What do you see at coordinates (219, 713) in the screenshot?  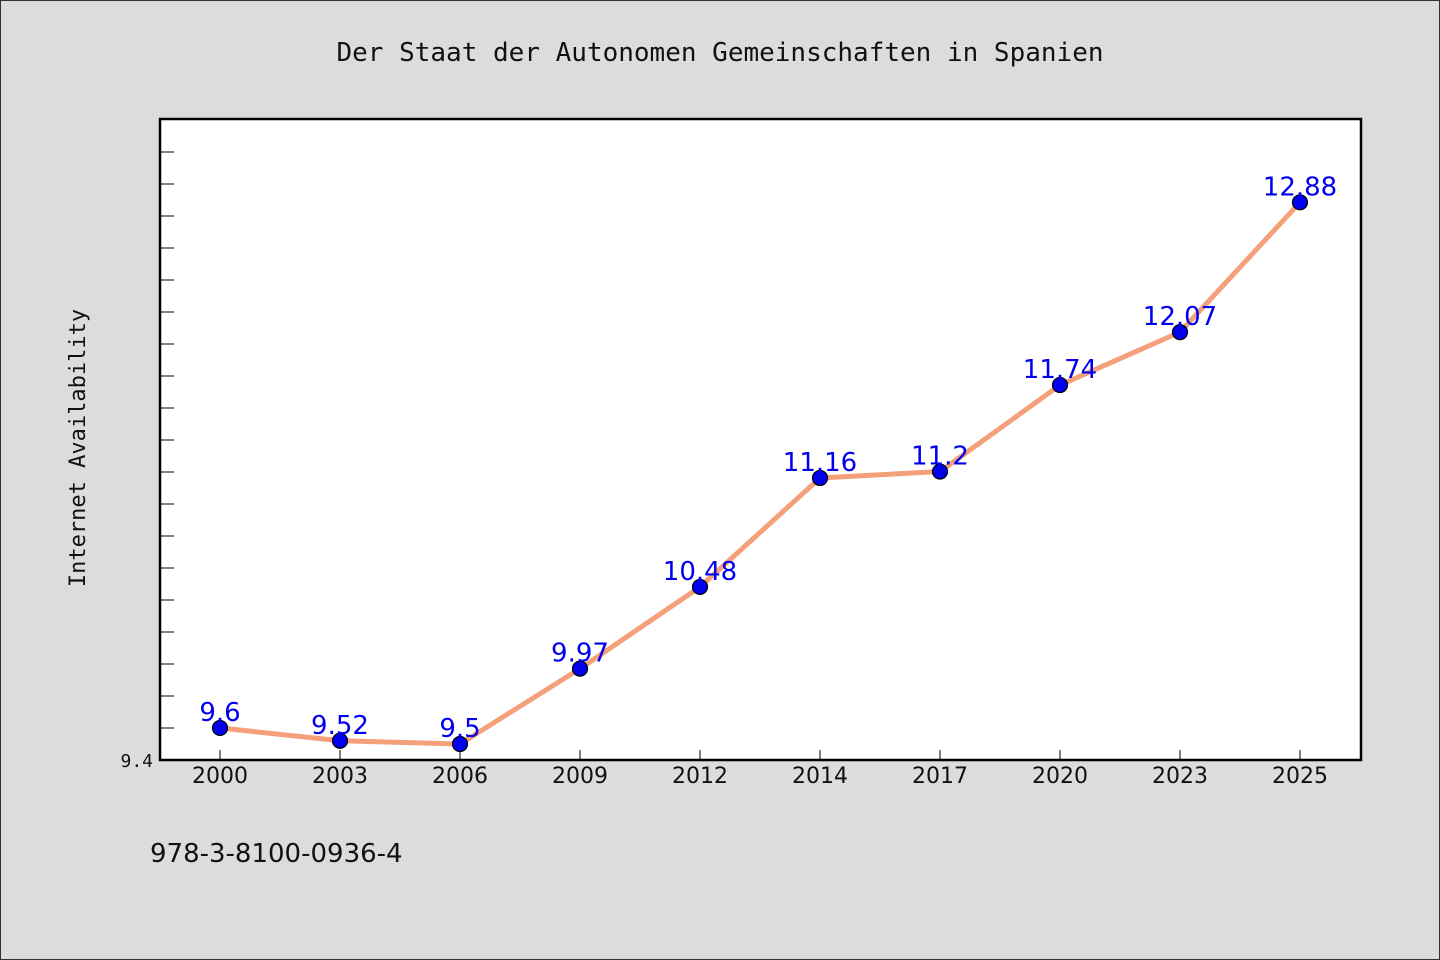 I see `data-label: 9.6` at bounding box center [219, 713].